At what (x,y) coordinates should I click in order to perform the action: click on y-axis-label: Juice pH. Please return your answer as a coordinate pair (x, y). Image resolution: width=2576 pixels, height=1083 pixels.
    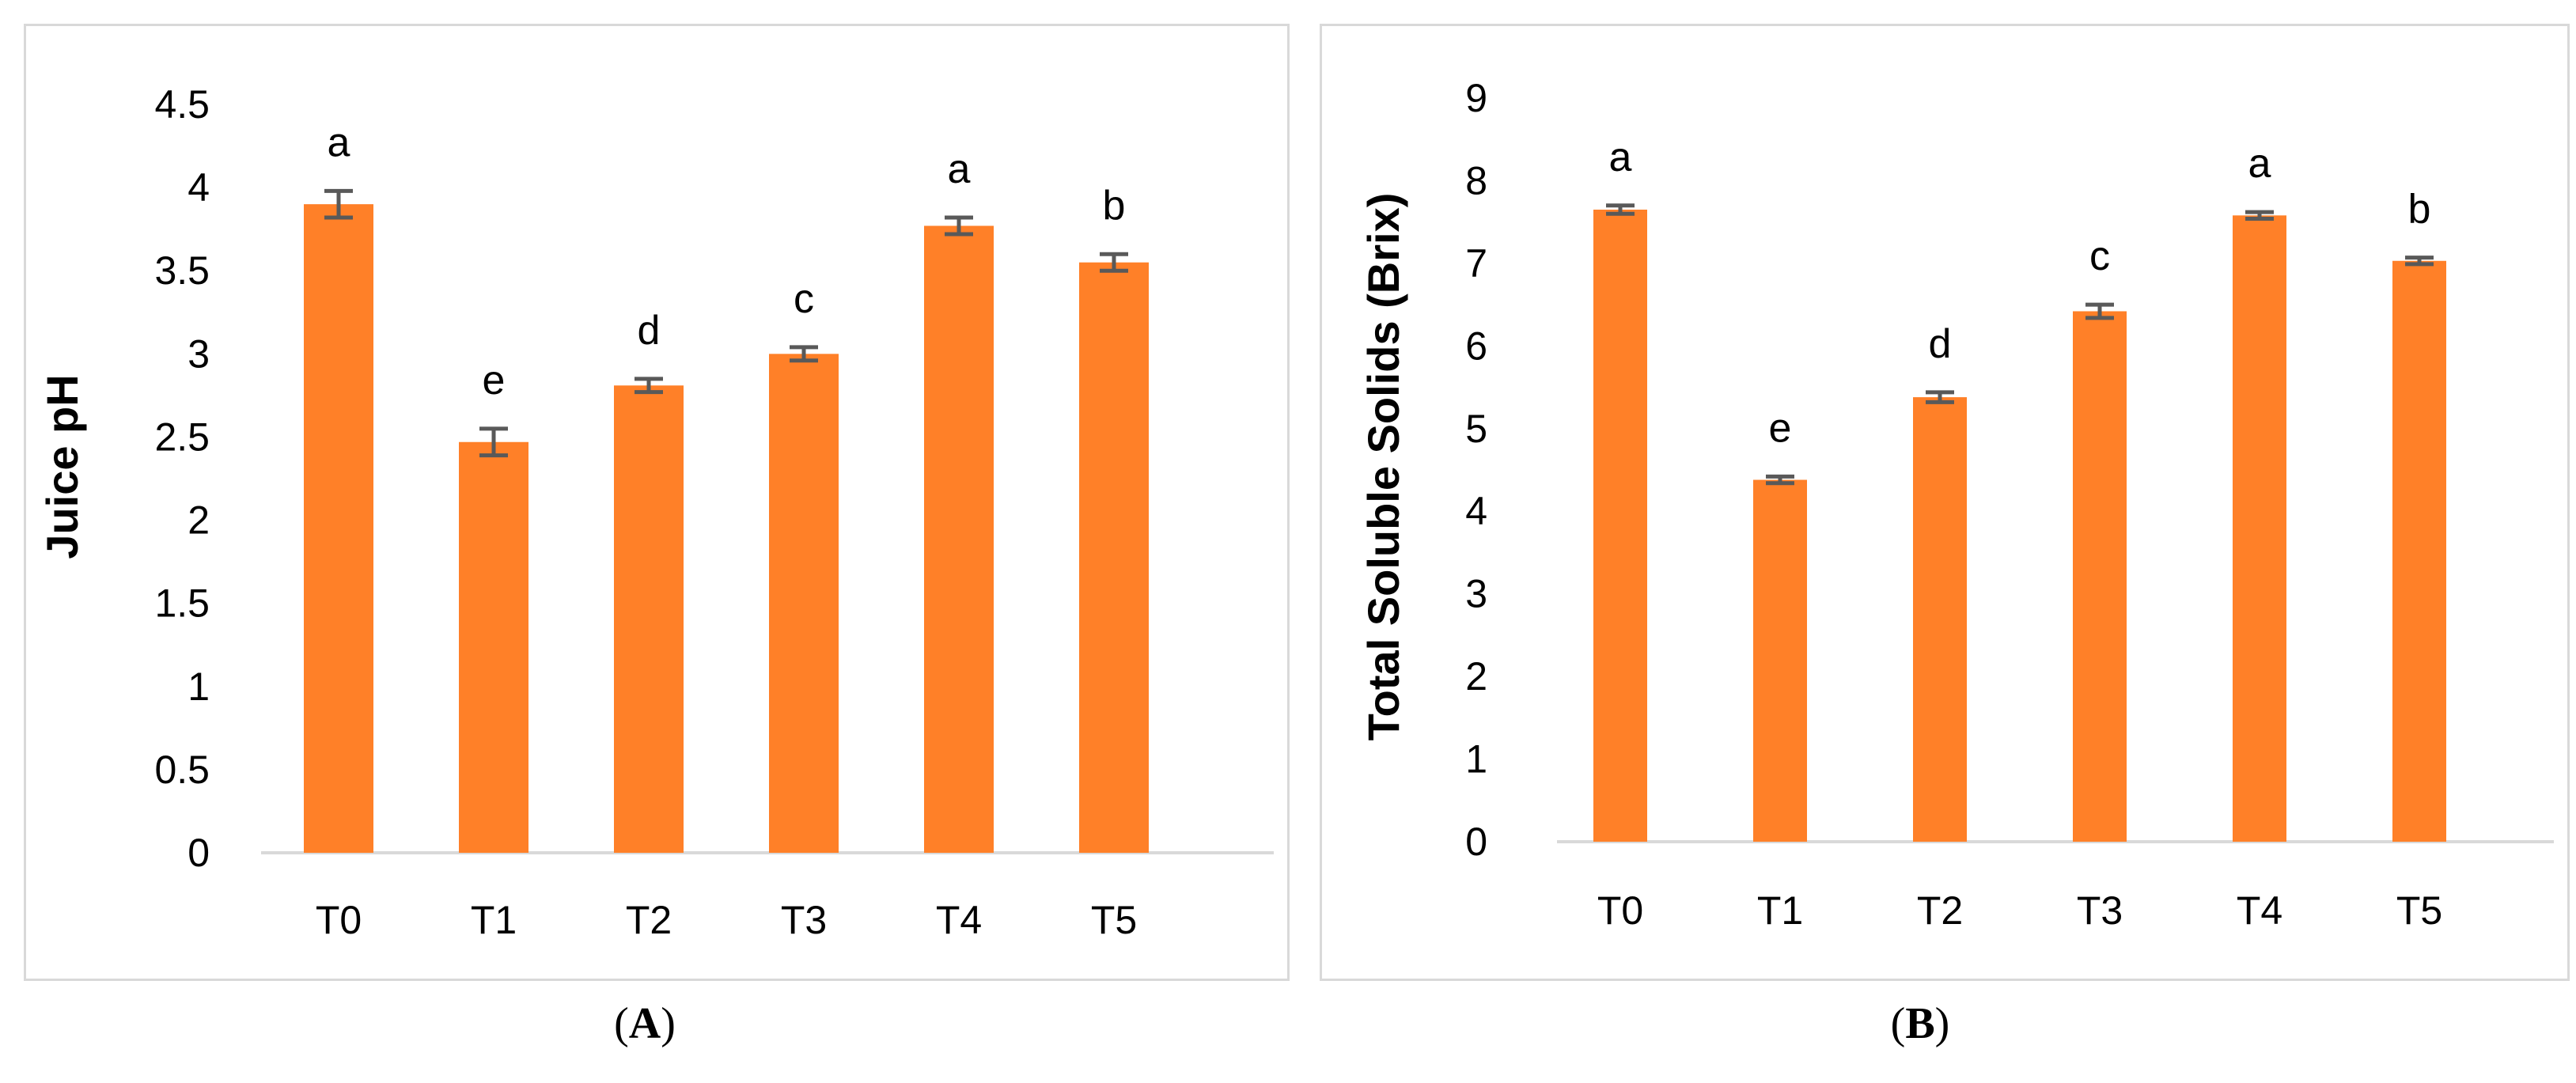
    Looking at the image, I should click on (62, 466).